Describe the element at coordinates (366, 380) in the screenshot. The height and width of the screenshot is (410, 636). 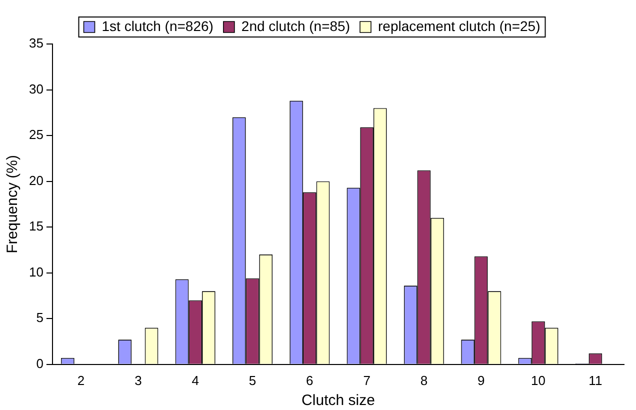
I see `x-tick-label: 7` at that location.